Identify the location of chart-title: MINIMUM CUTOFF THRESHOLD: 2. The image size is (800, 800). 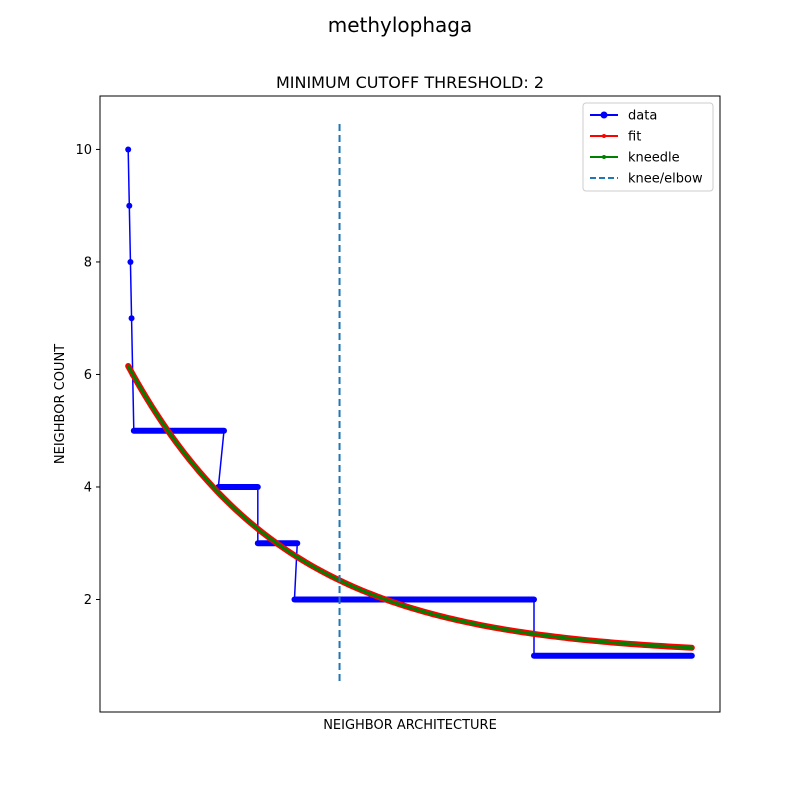
(410, 82).